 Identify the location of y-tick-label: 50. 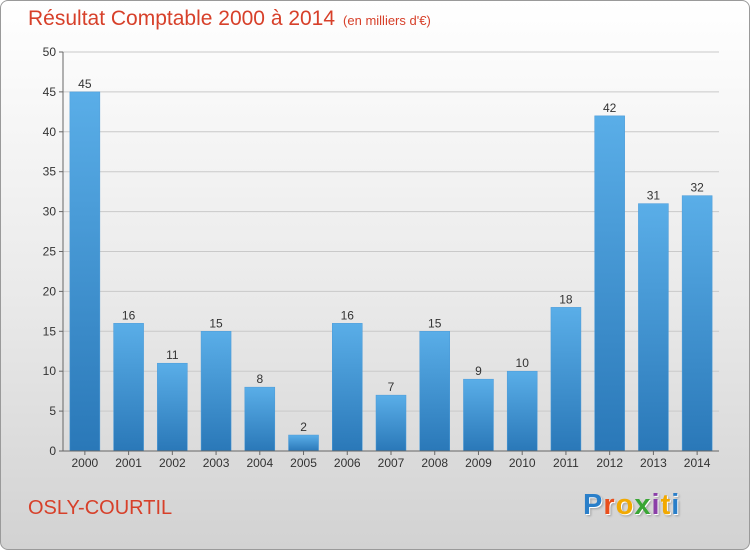
(50, 52).